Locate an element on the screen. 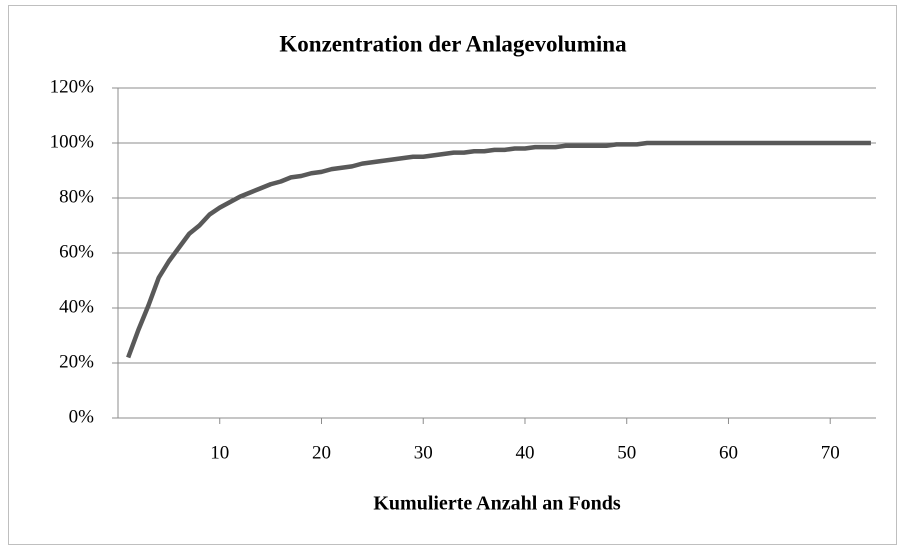 This screenshot has height=546, width=898. y-tick-label: 60% is located at coordinates (76, 251).